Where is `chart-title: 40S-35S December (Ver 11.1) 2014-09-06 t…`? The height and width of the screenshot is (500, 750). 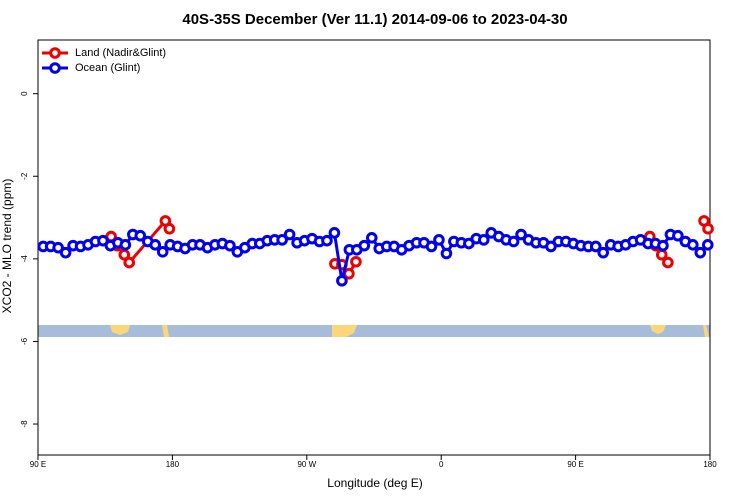 chart-title: 40S-35S December (Ver 11.1) 2014-09-06 t… is located at coordinates (374, 19).